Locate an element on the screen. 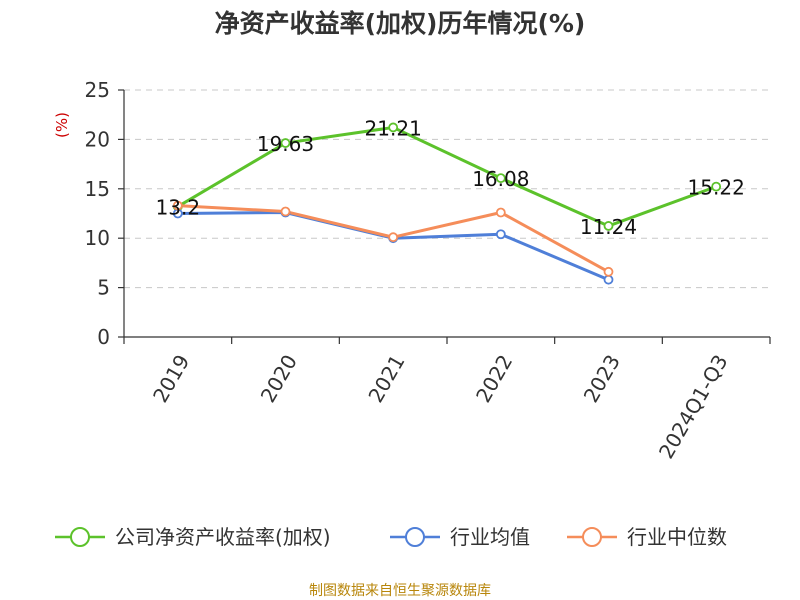 This screenshot has width=800, height=600. legend-item: 行业中位数 is located at coordinates (647, 537).